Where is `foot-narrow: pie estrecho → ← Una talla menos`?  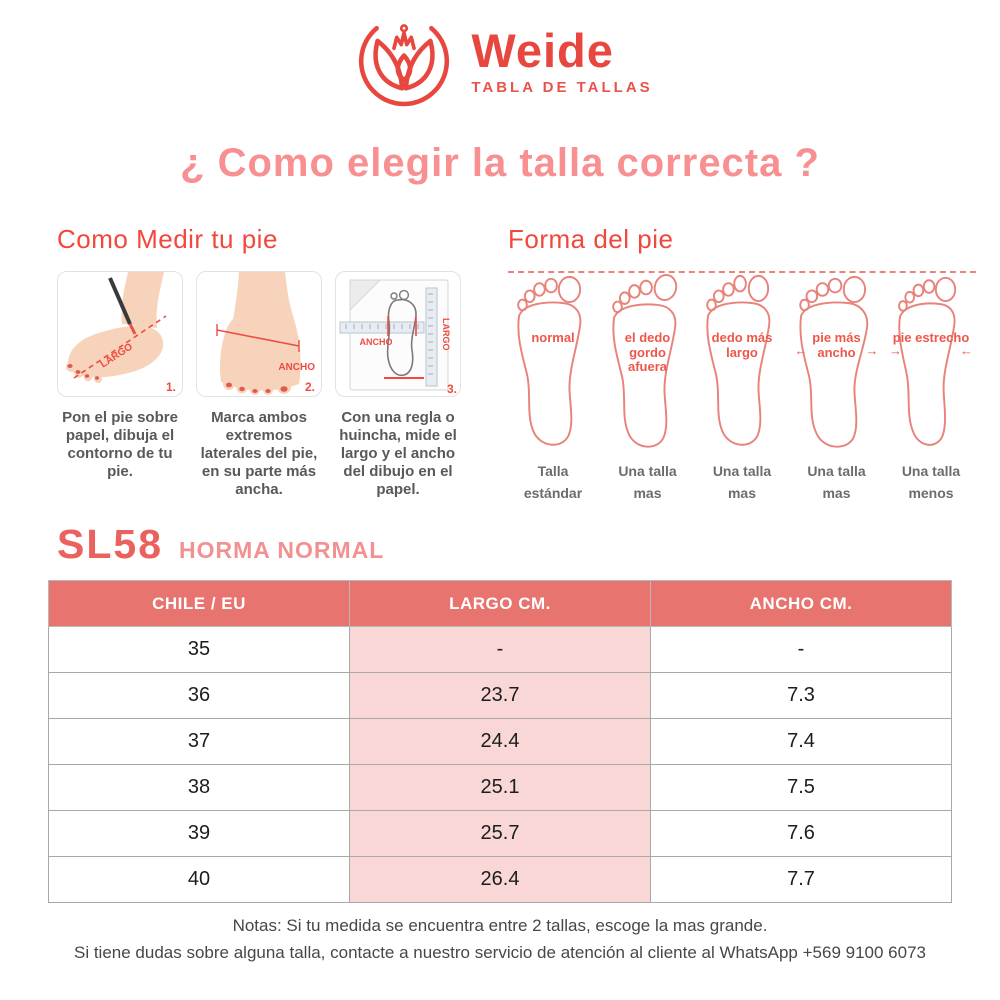 foot-narrow: pie estrecho → ← Una talla menos is located at coordinates (931, 388).